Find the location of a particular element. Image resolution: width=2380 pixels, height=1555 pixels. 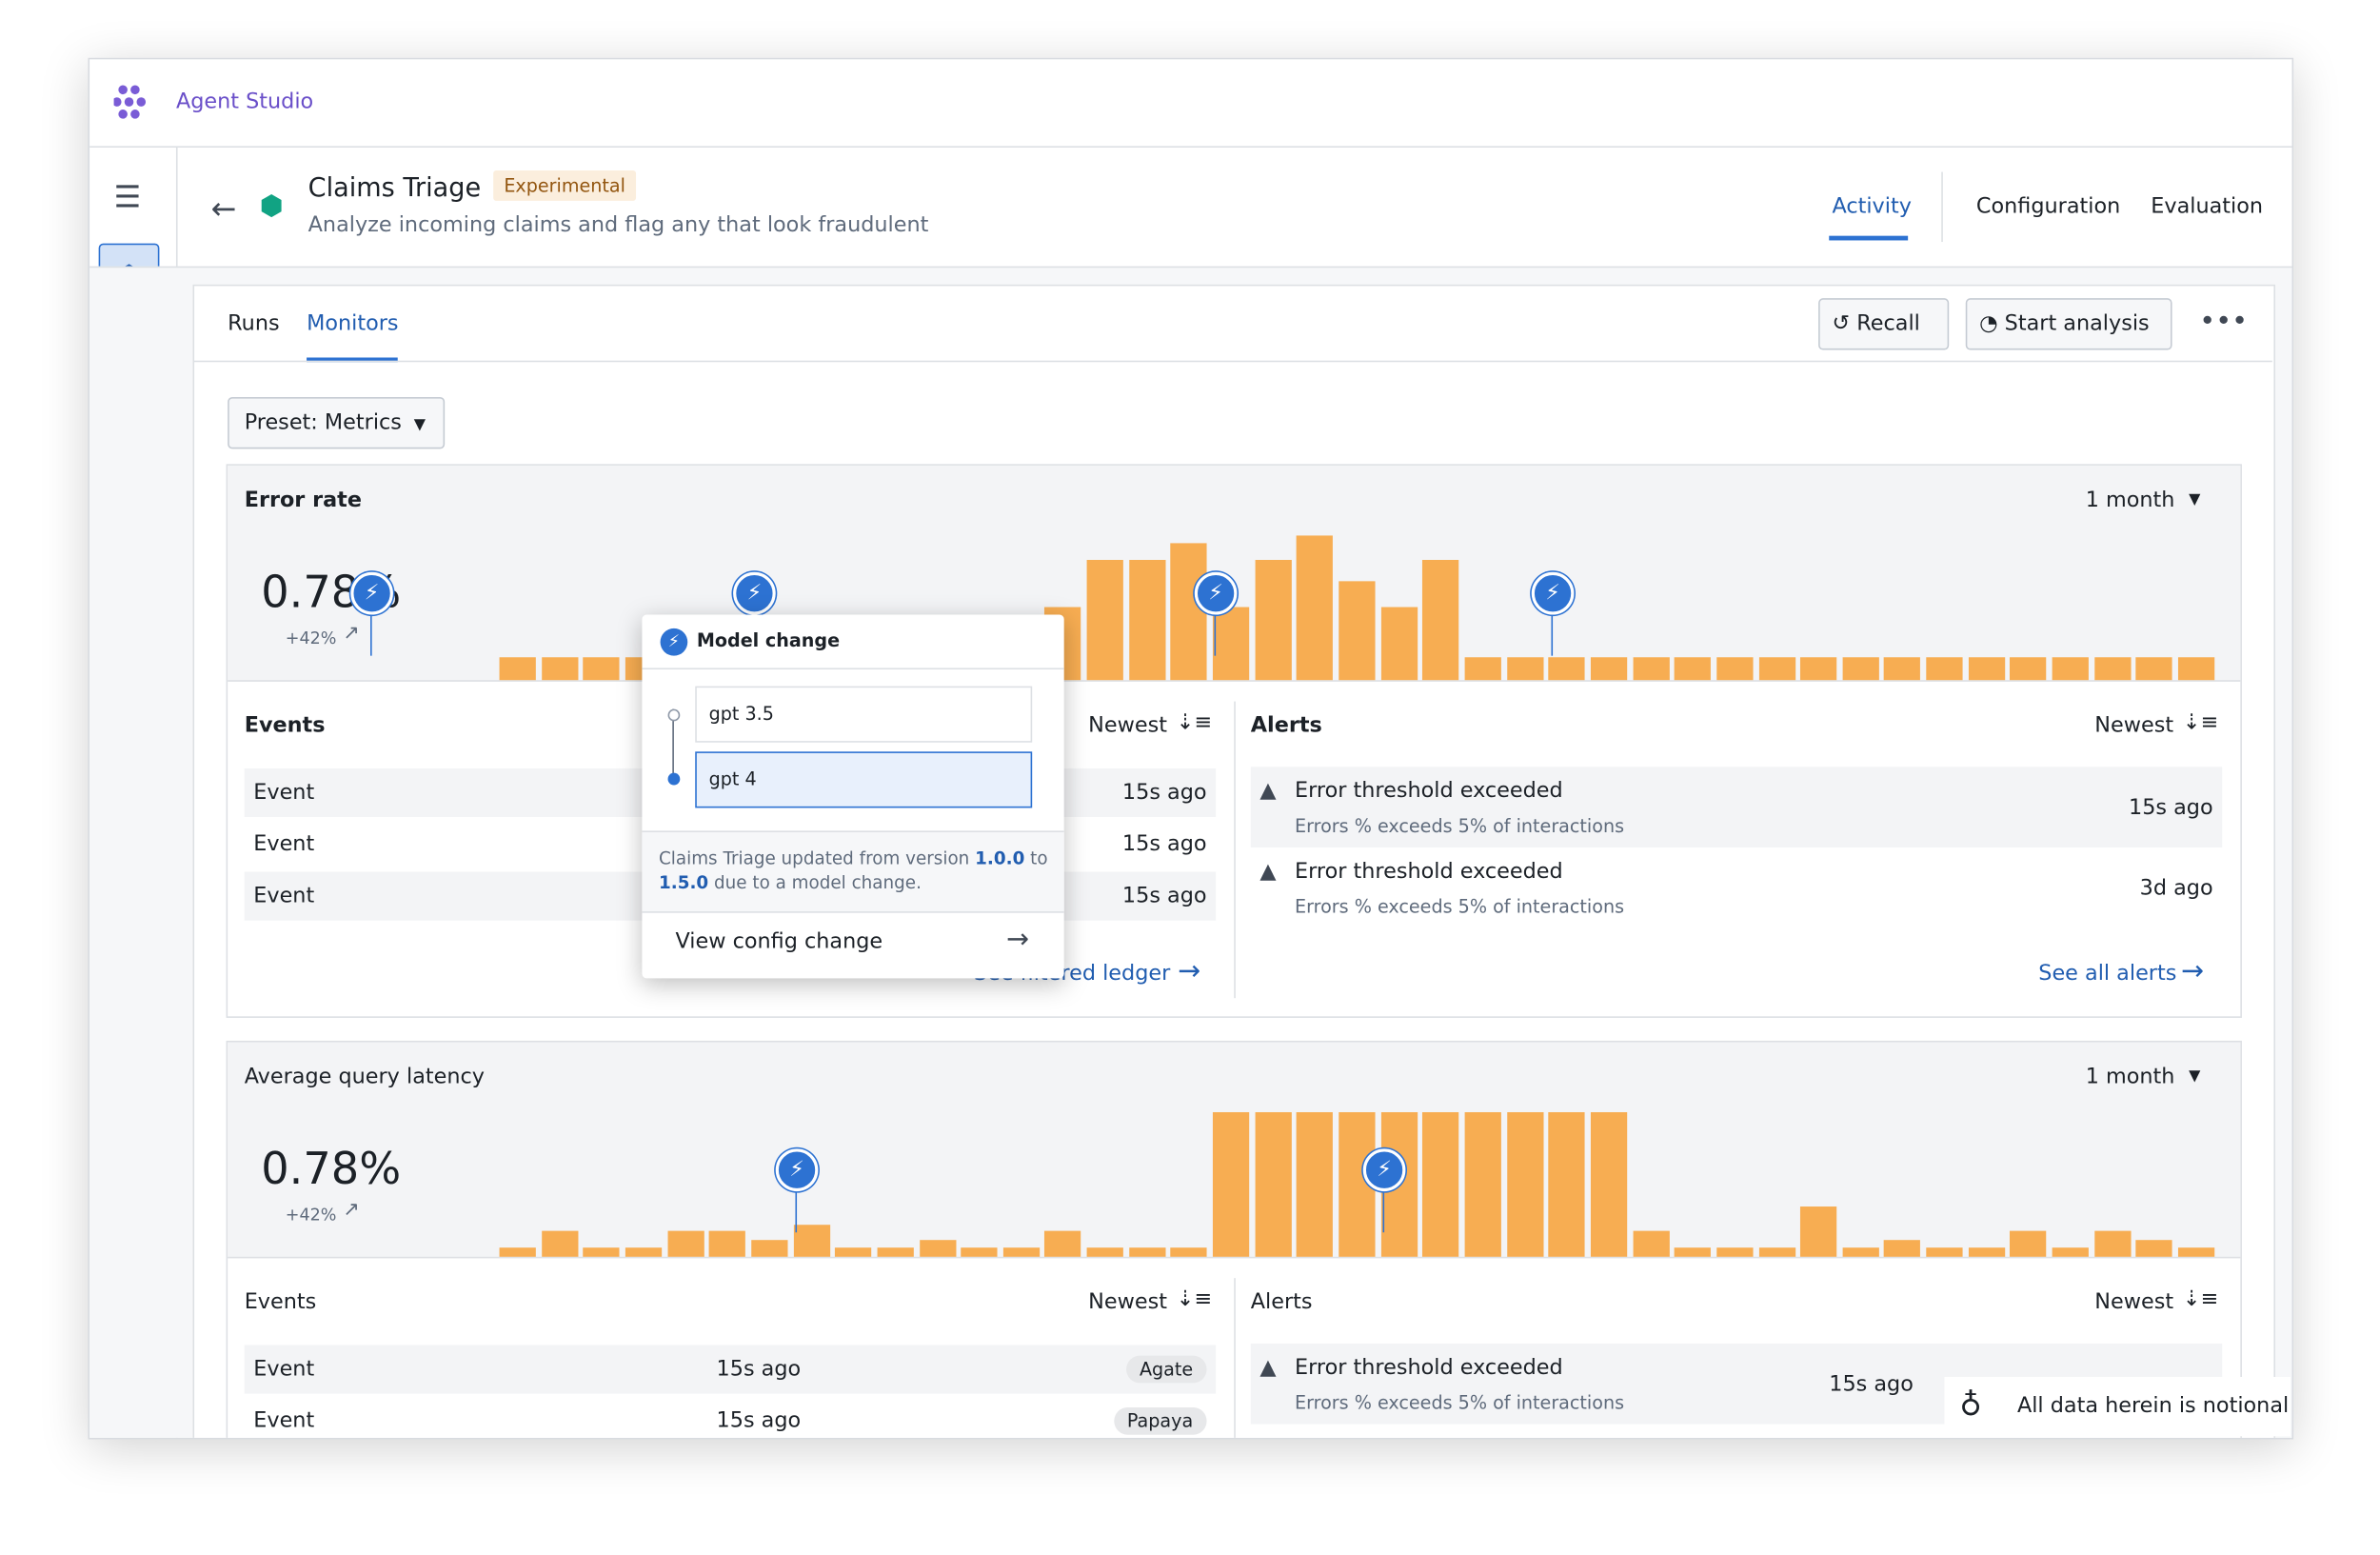

events-title: Events is located at coordinates (280, 1302).